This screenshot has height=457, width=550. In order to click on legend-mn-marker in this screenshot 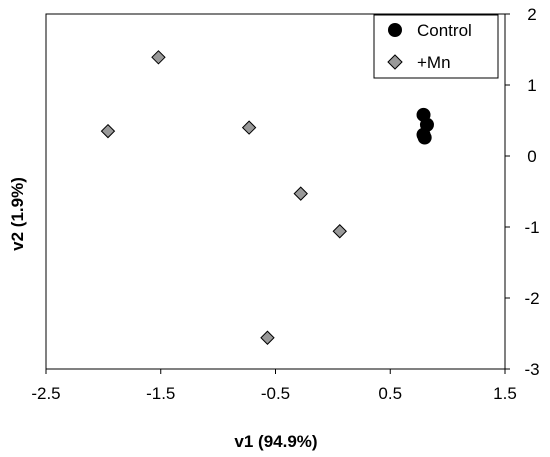, I will do `click(395, 62)`.